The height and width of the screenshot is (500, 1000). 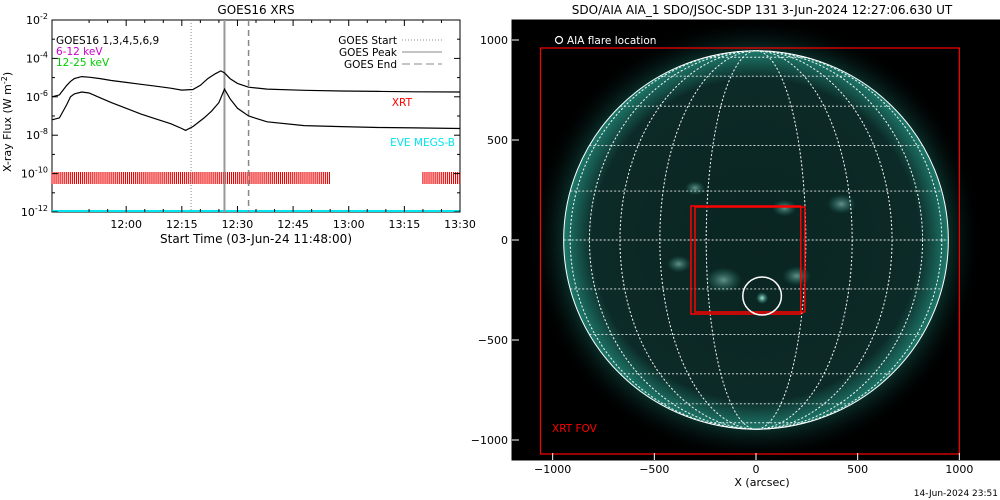 I want to click on xrs-x-tick-label: 13:15, so click(x=405, y=224).